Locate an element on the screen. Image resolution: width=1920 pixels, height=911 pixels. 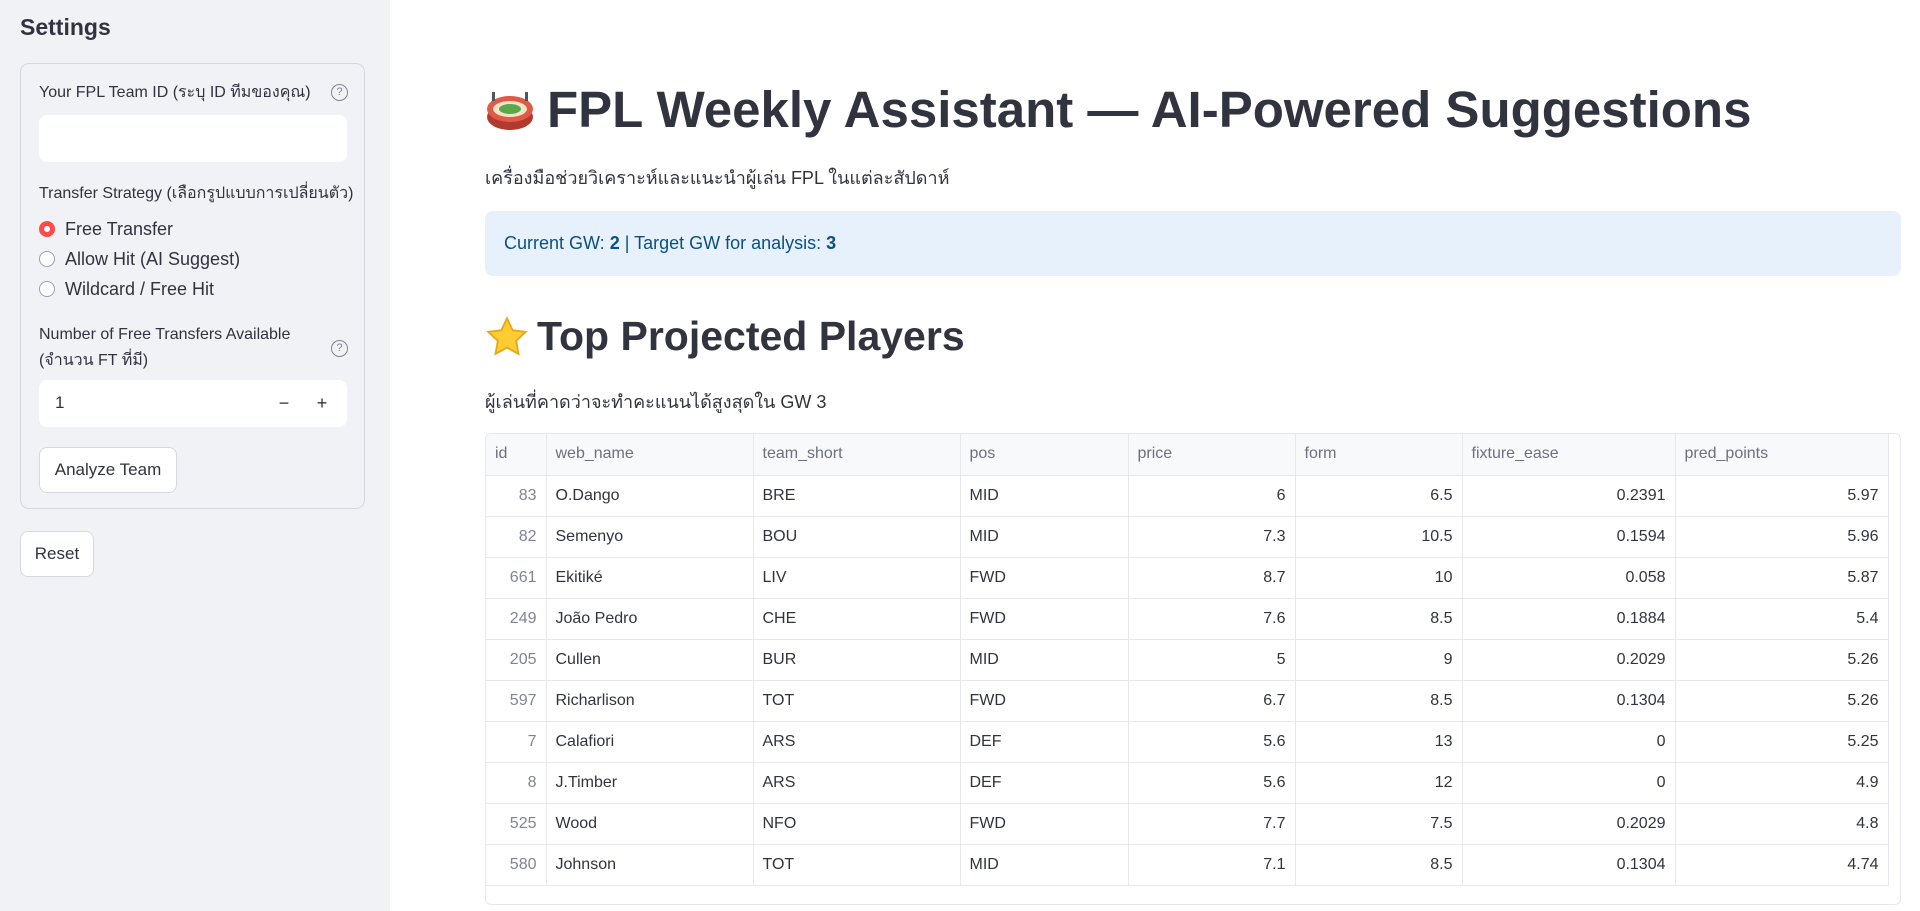
cell-price: 6 is located at coordinates (1212, 496).